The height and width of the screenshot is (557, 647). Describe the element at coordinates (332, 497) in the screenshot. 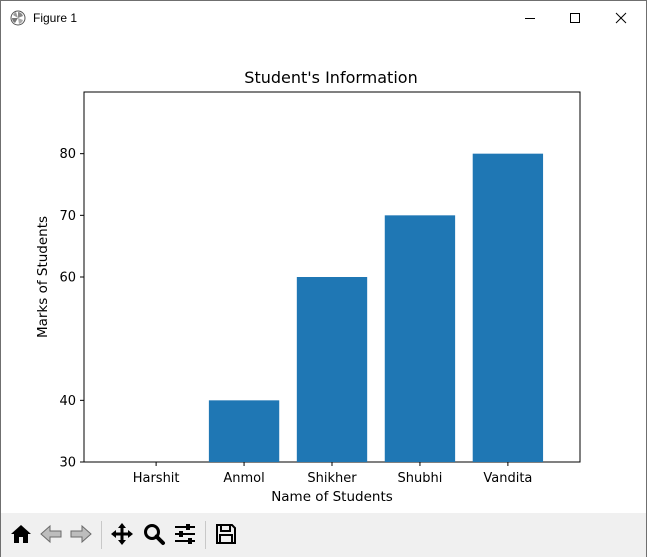

I see `x-axis-label: Name of Students` at that location.